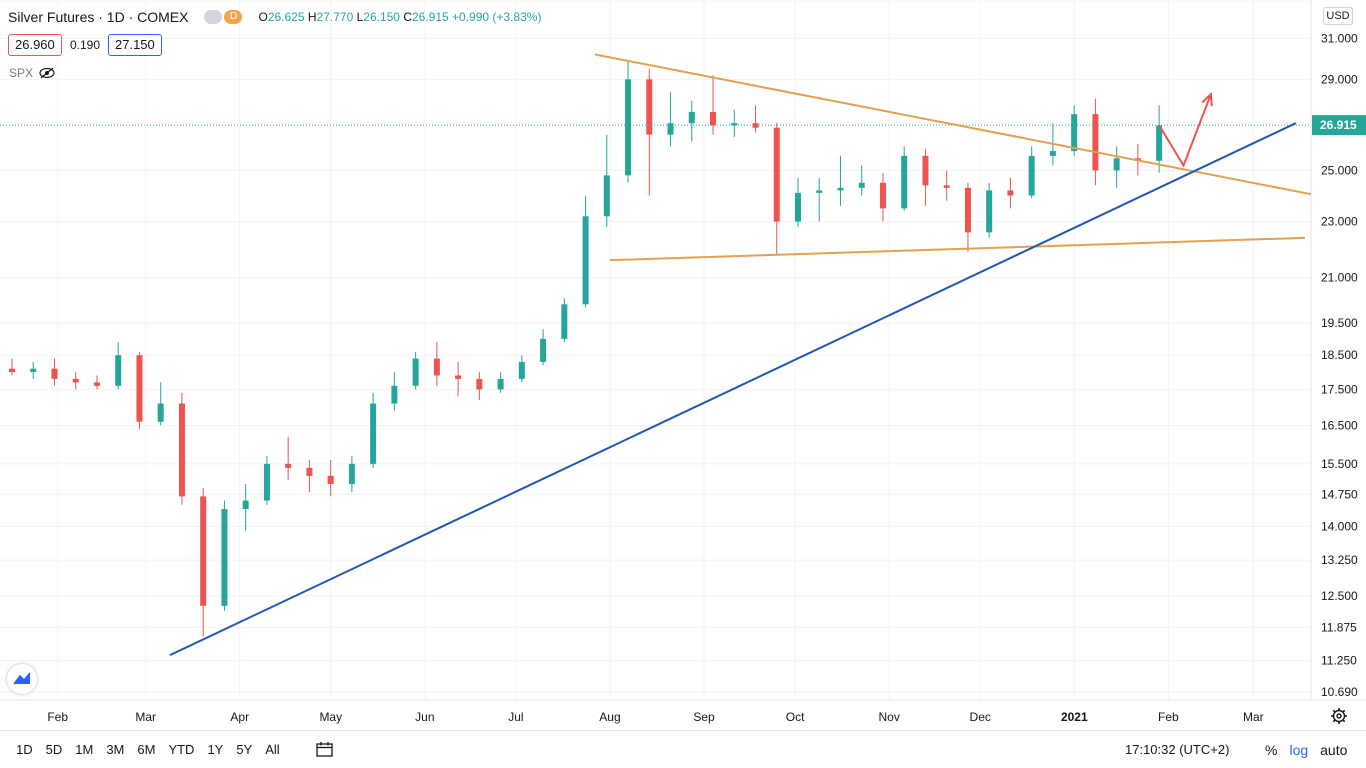 This screenshot has height=768, width=1366. I want to click on price-tick-label: 25.000, so click(1339, 170).